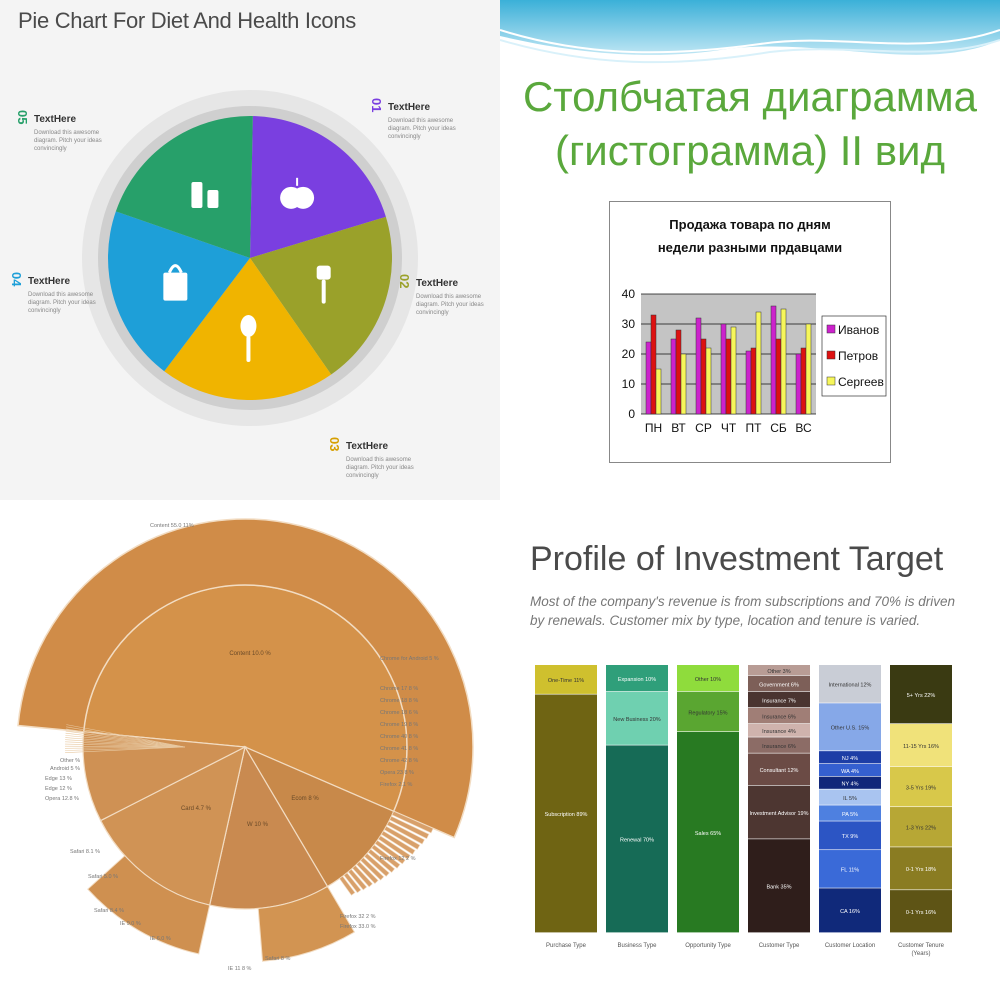 This screenshot has height=1000, width=1000. Describe the element at coordinates (638, 946) in the screenshot. I see `stack-category-label: Business Type` at that location.